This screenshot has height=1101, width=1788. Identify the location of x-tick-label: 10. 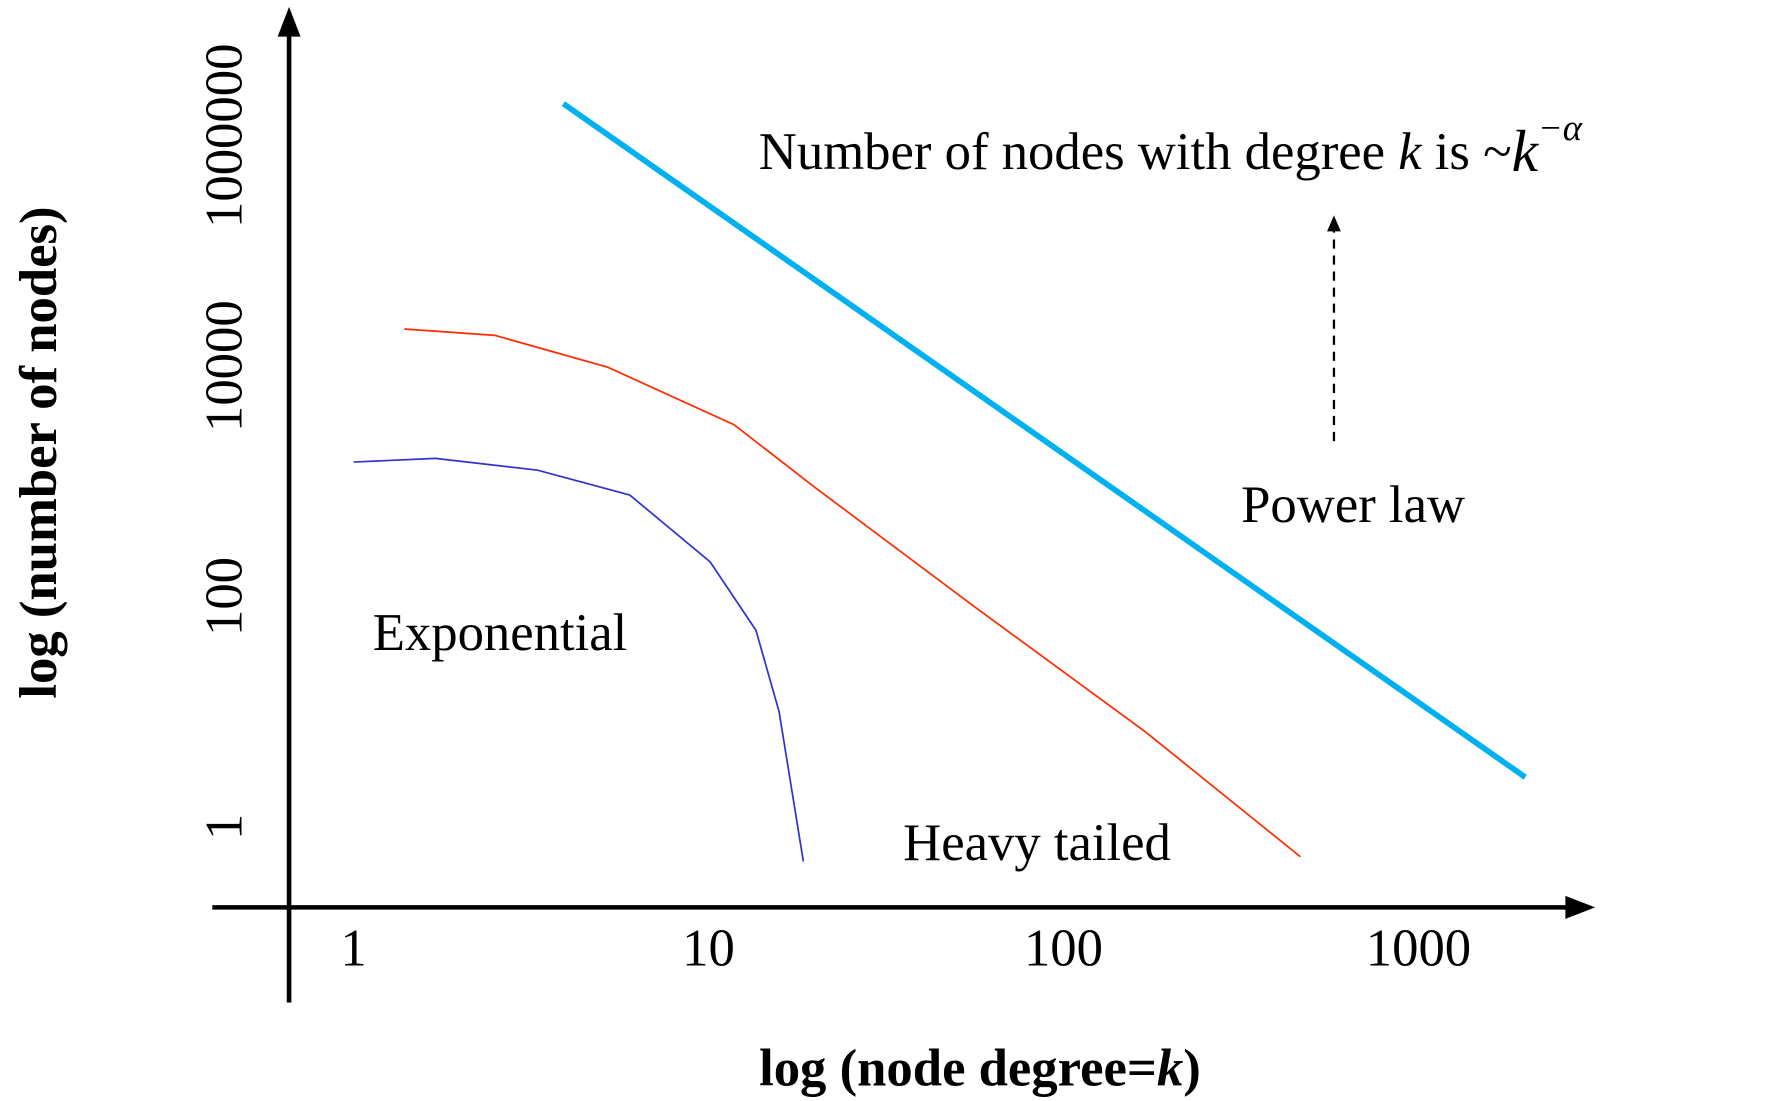
(708, 948).